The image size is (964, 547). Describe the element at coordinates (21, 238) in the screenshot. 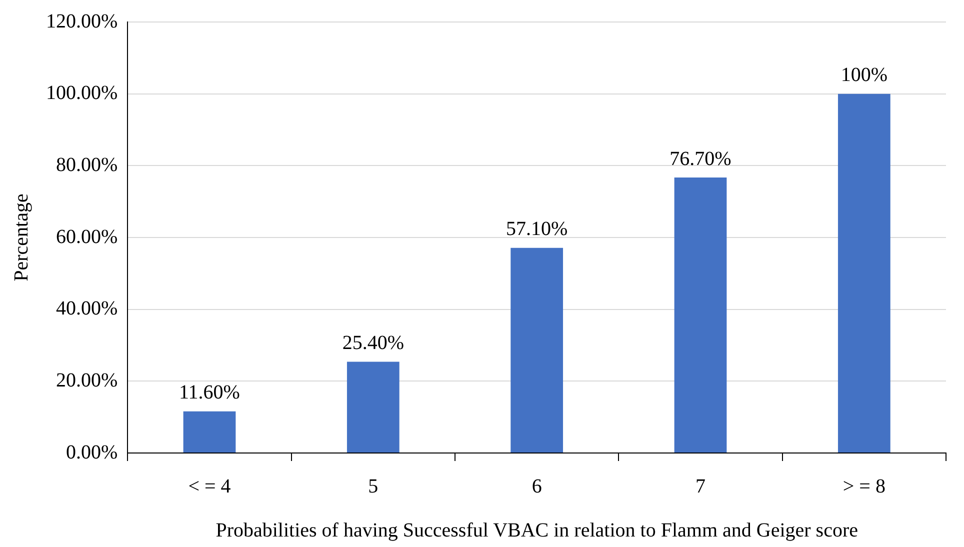

I see `y-axis-title: Percentage` at that location.